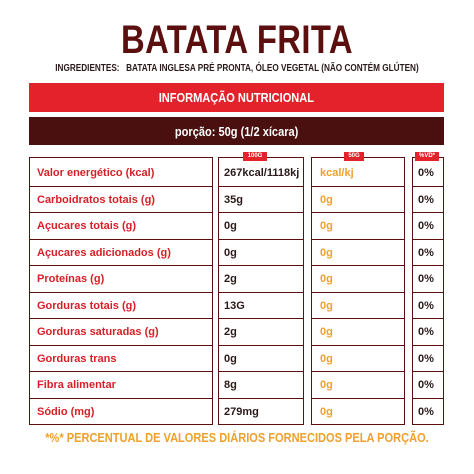  What do you see at coordinates (104, 252) in the screenshot?
I see `nutrient-label: Açucares adicionados (g)` at bounding box center [104, 252].